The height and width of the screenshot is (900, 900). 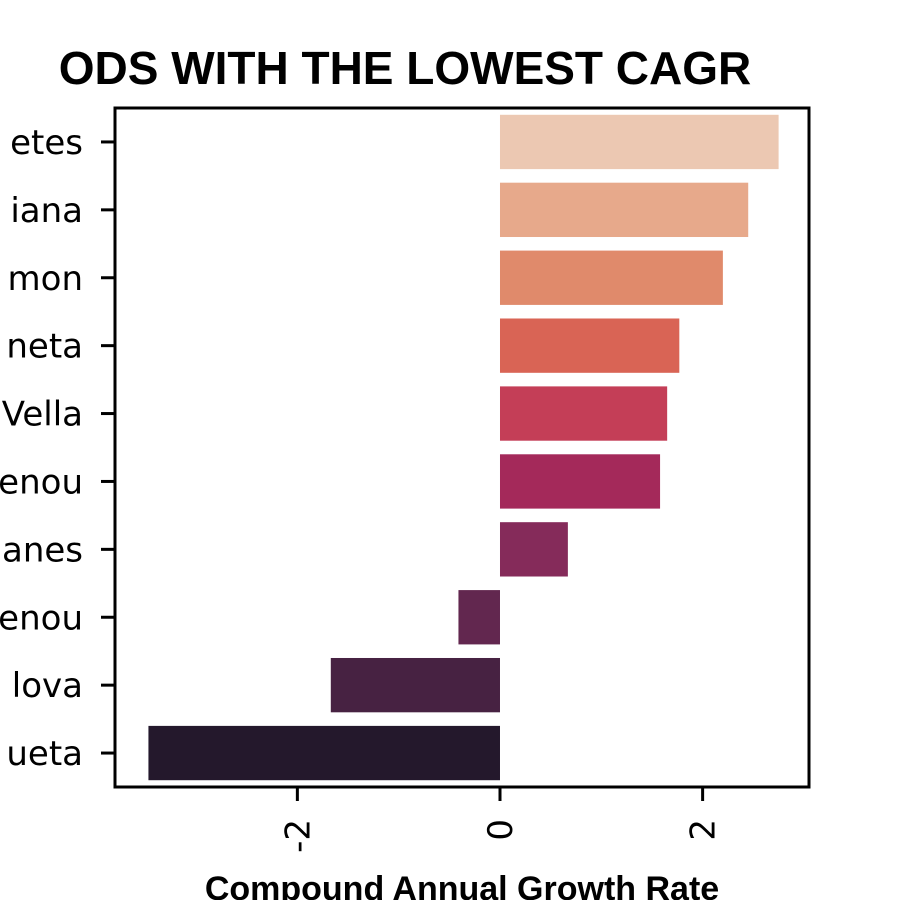 I want to click on y-tick-label-4: neta, so click(x=44, y=347).